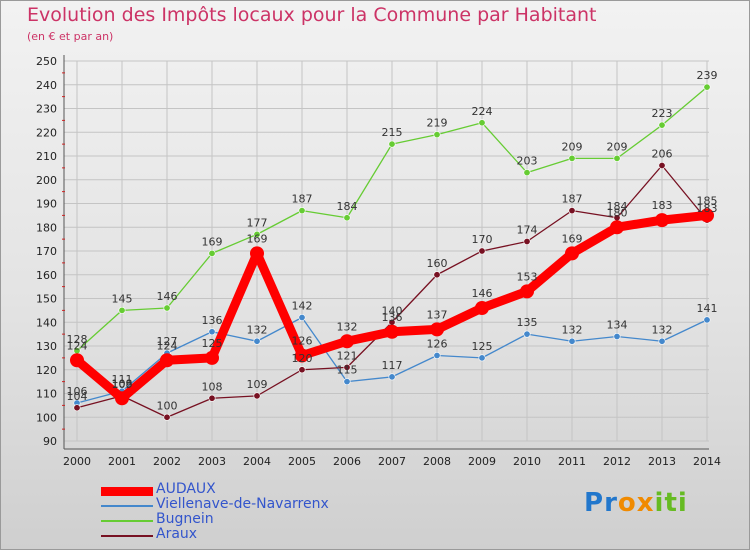  I want to click on data-label: 106, so click(77, 391).